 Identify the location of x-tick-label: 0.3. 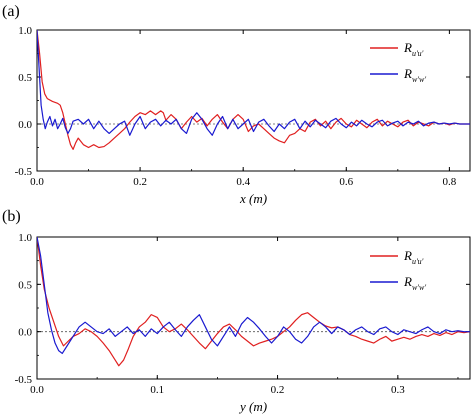
(398, 390).